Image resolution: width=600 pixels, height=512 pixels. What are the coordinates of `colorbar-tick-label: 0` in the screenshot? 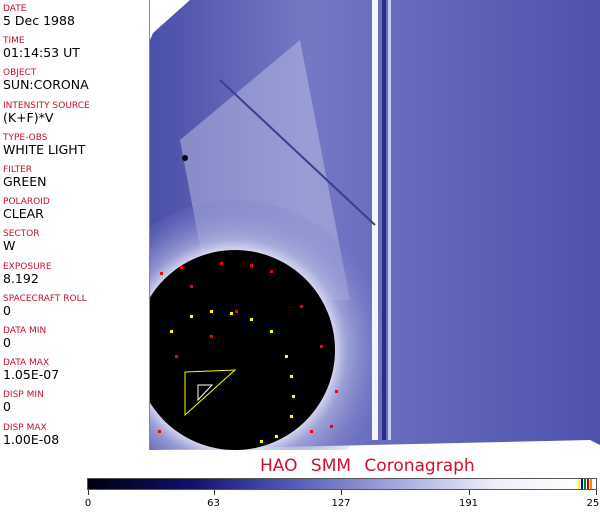 It's located at (88, 503).